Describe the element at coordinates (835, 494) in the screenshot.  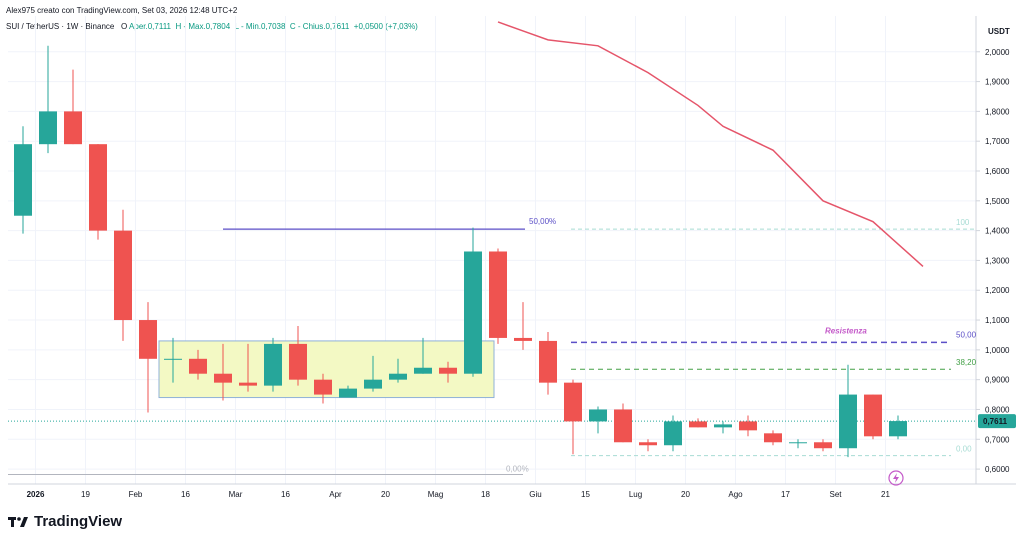
I see `time-axis-label: Set` at that location.